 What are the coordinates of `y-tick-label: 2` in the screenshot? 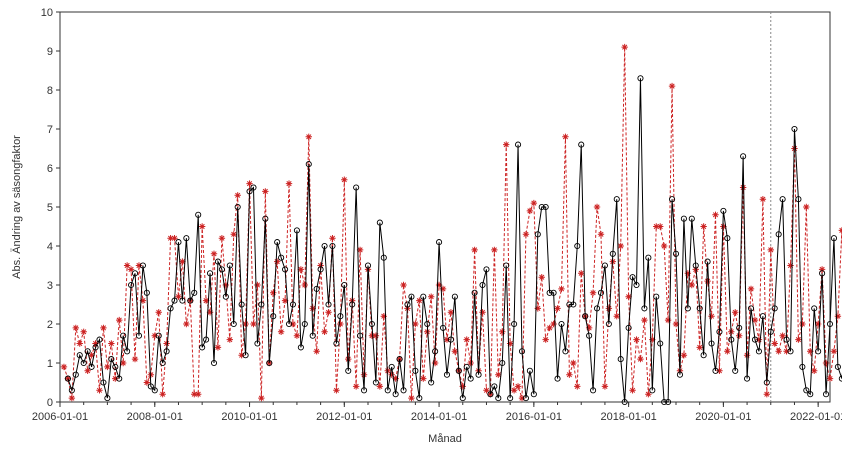 It's located at (50, 325).